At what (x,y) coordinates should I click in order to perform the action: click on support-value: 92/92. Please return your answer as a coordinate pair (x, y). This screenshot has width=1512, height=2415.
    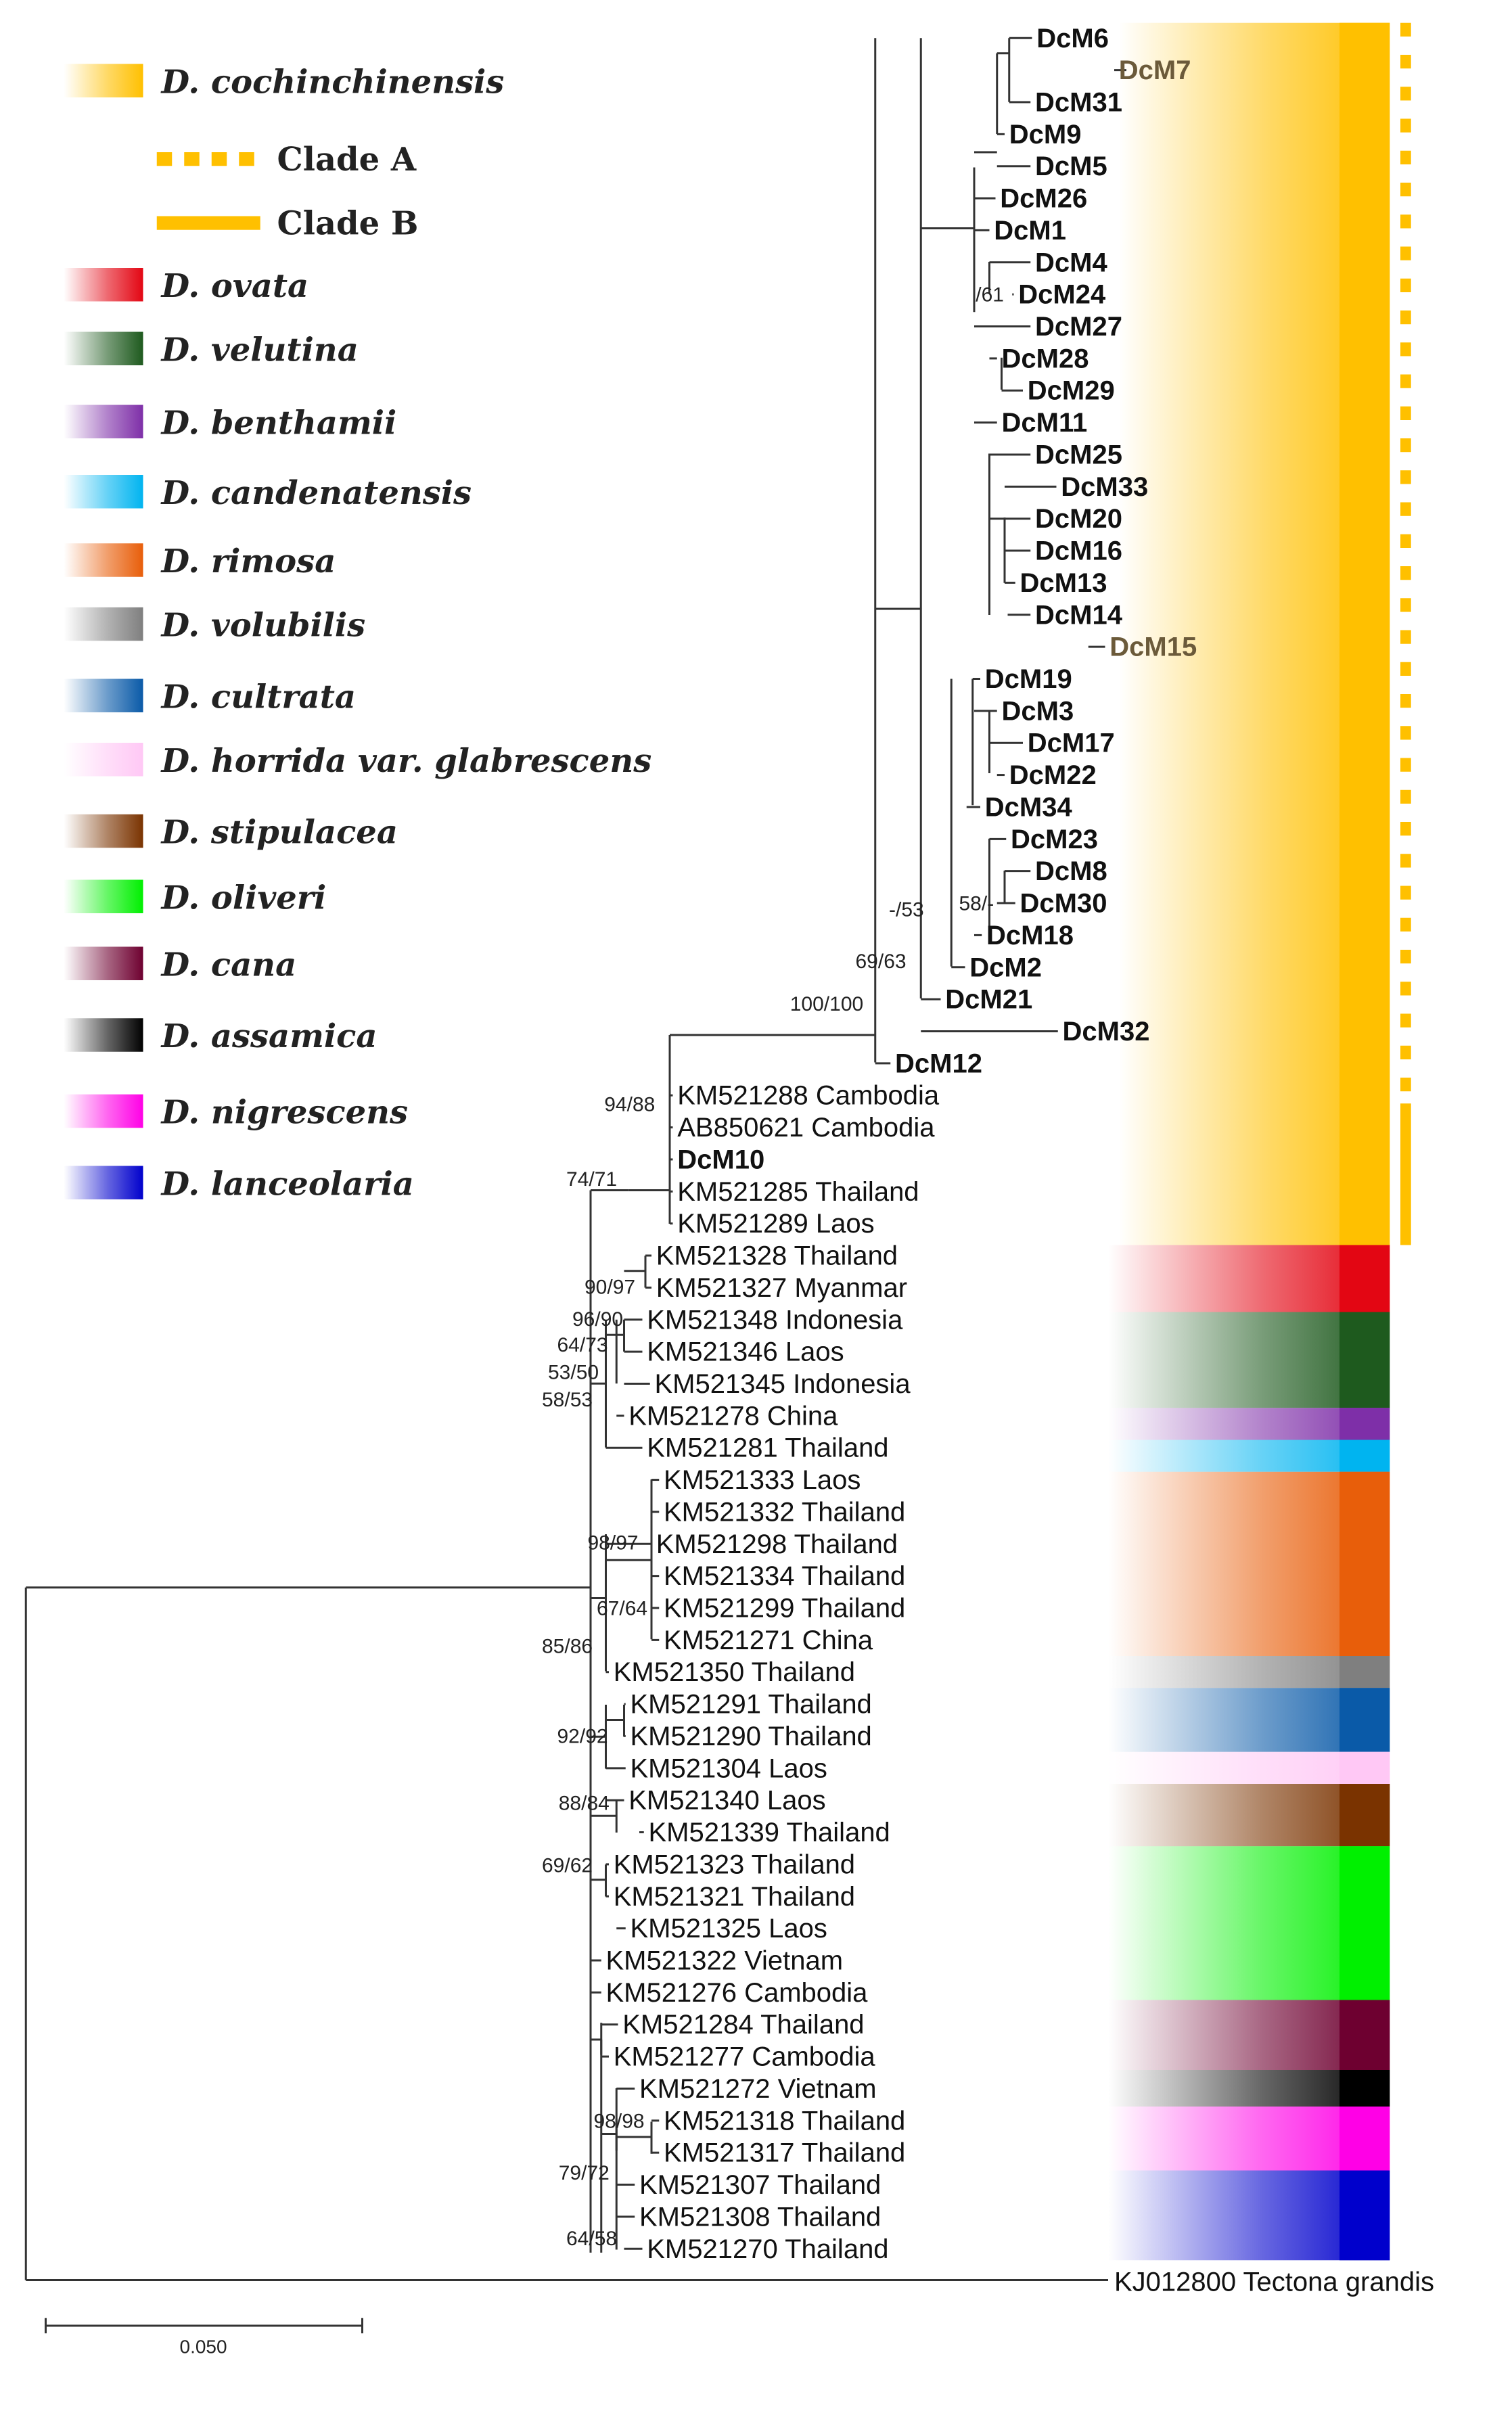
    Looking at the image, I should click on (583, 1736).